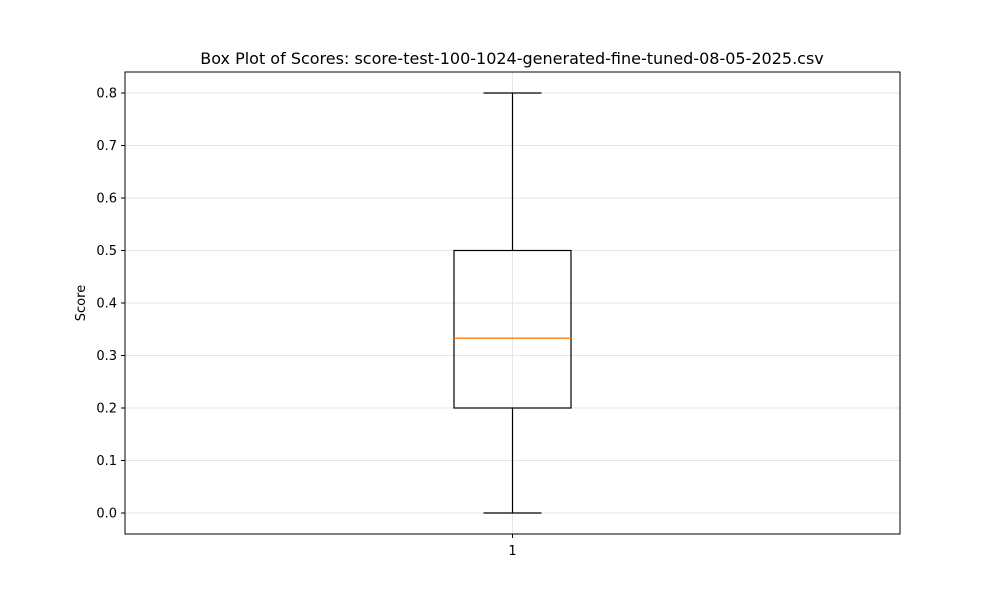 This screenshot has height=600, width=1000. Describe the element at coordinates (106, 409) in the screenshot. I see `y-tick-label: 0.2` at that location.